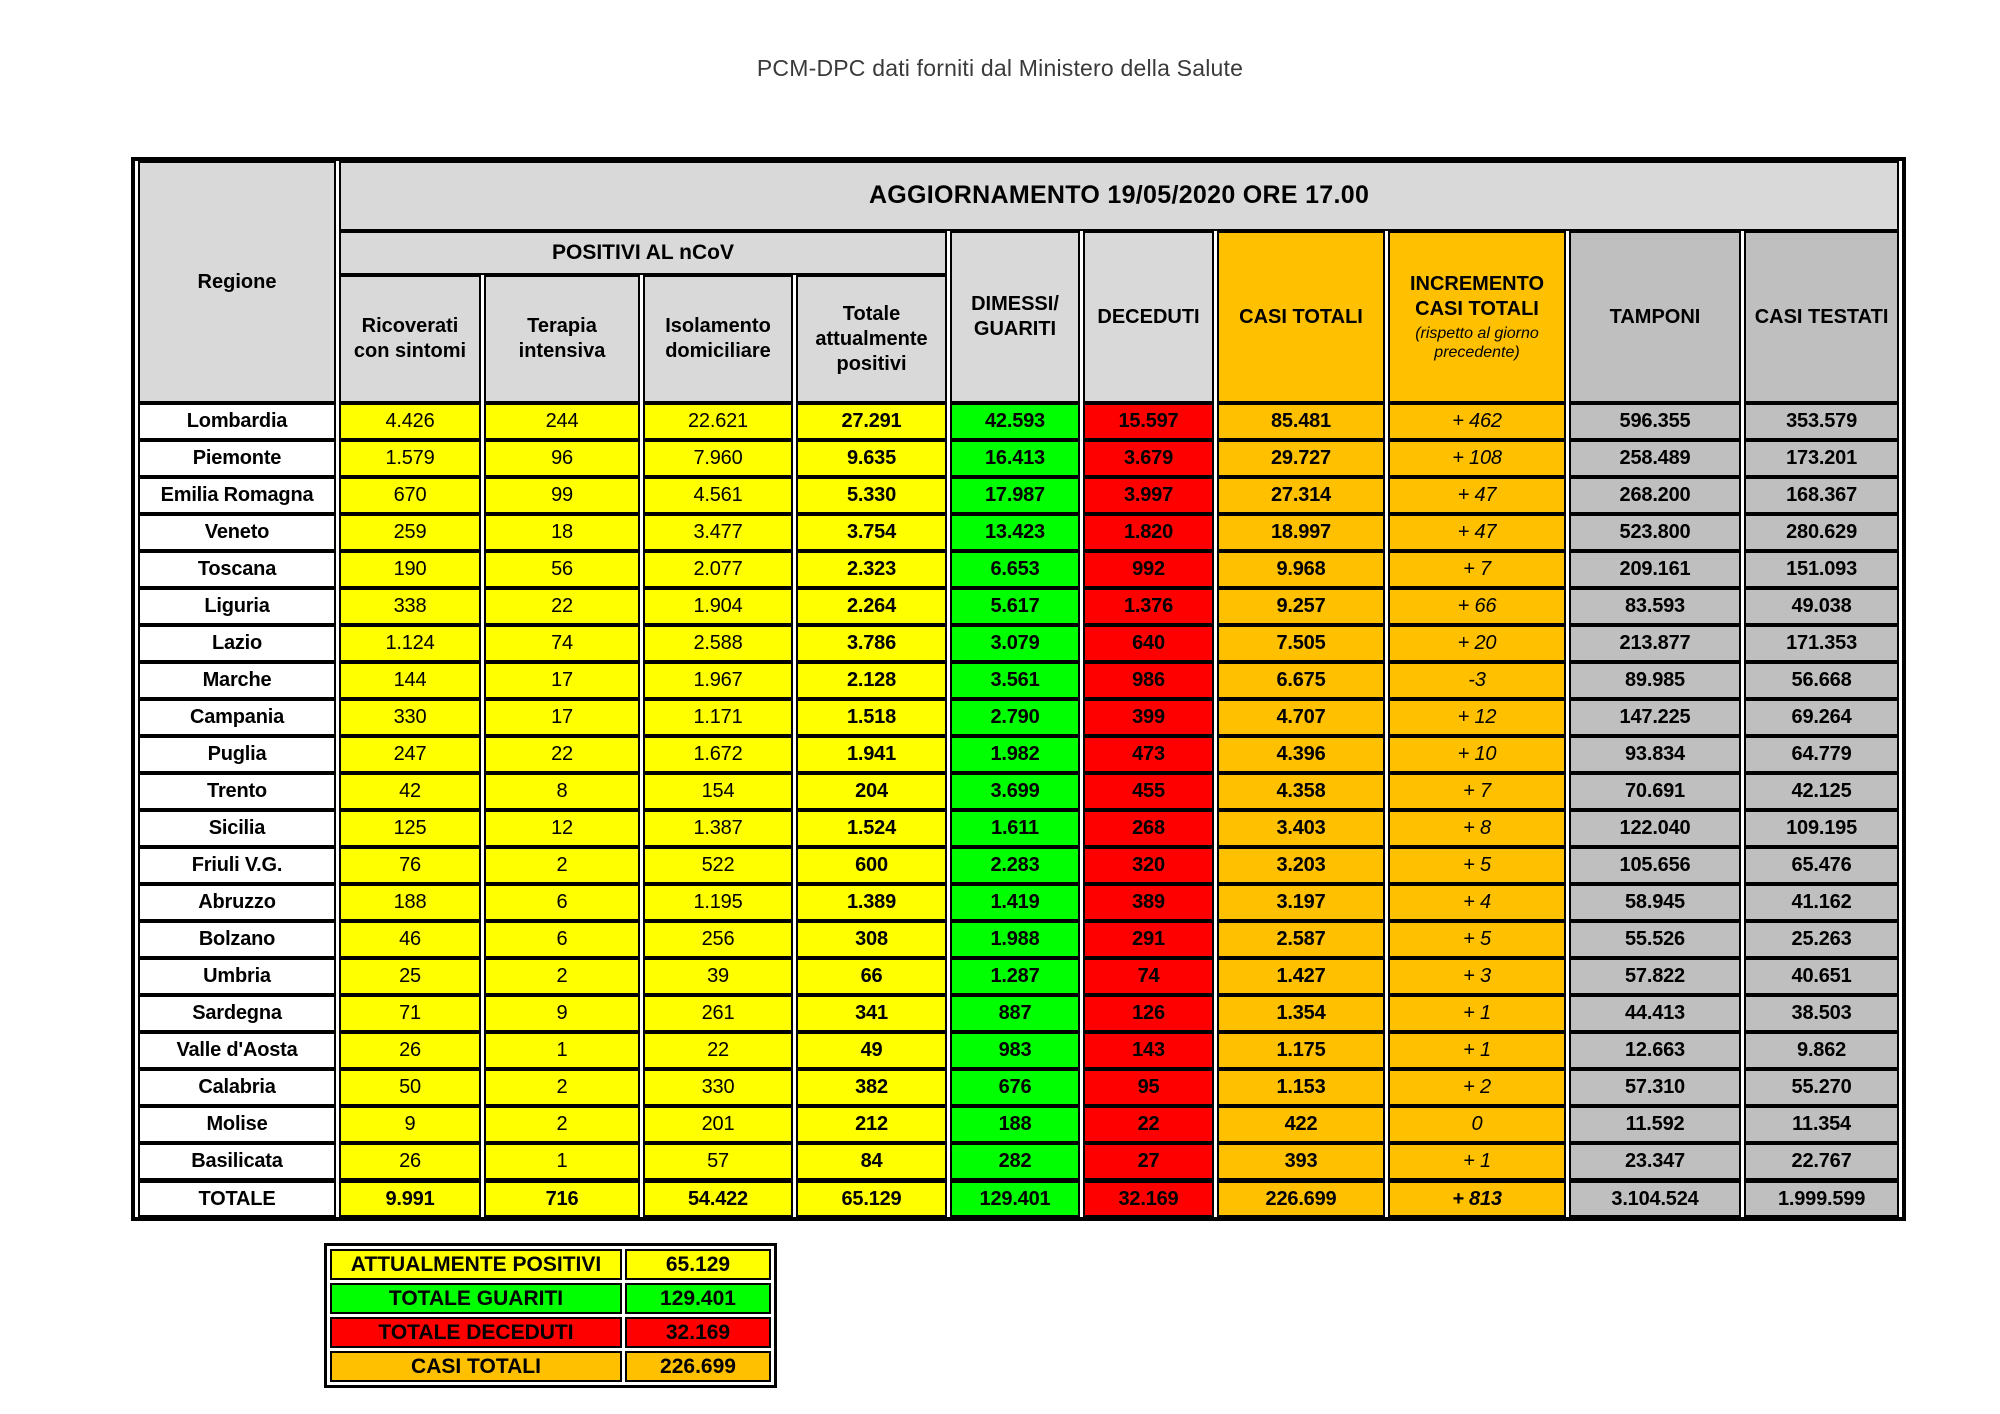  Describe the element at coordinates (871, 680) in the screenshot. I see `totale-positivi-cell: 2.128` at that location.